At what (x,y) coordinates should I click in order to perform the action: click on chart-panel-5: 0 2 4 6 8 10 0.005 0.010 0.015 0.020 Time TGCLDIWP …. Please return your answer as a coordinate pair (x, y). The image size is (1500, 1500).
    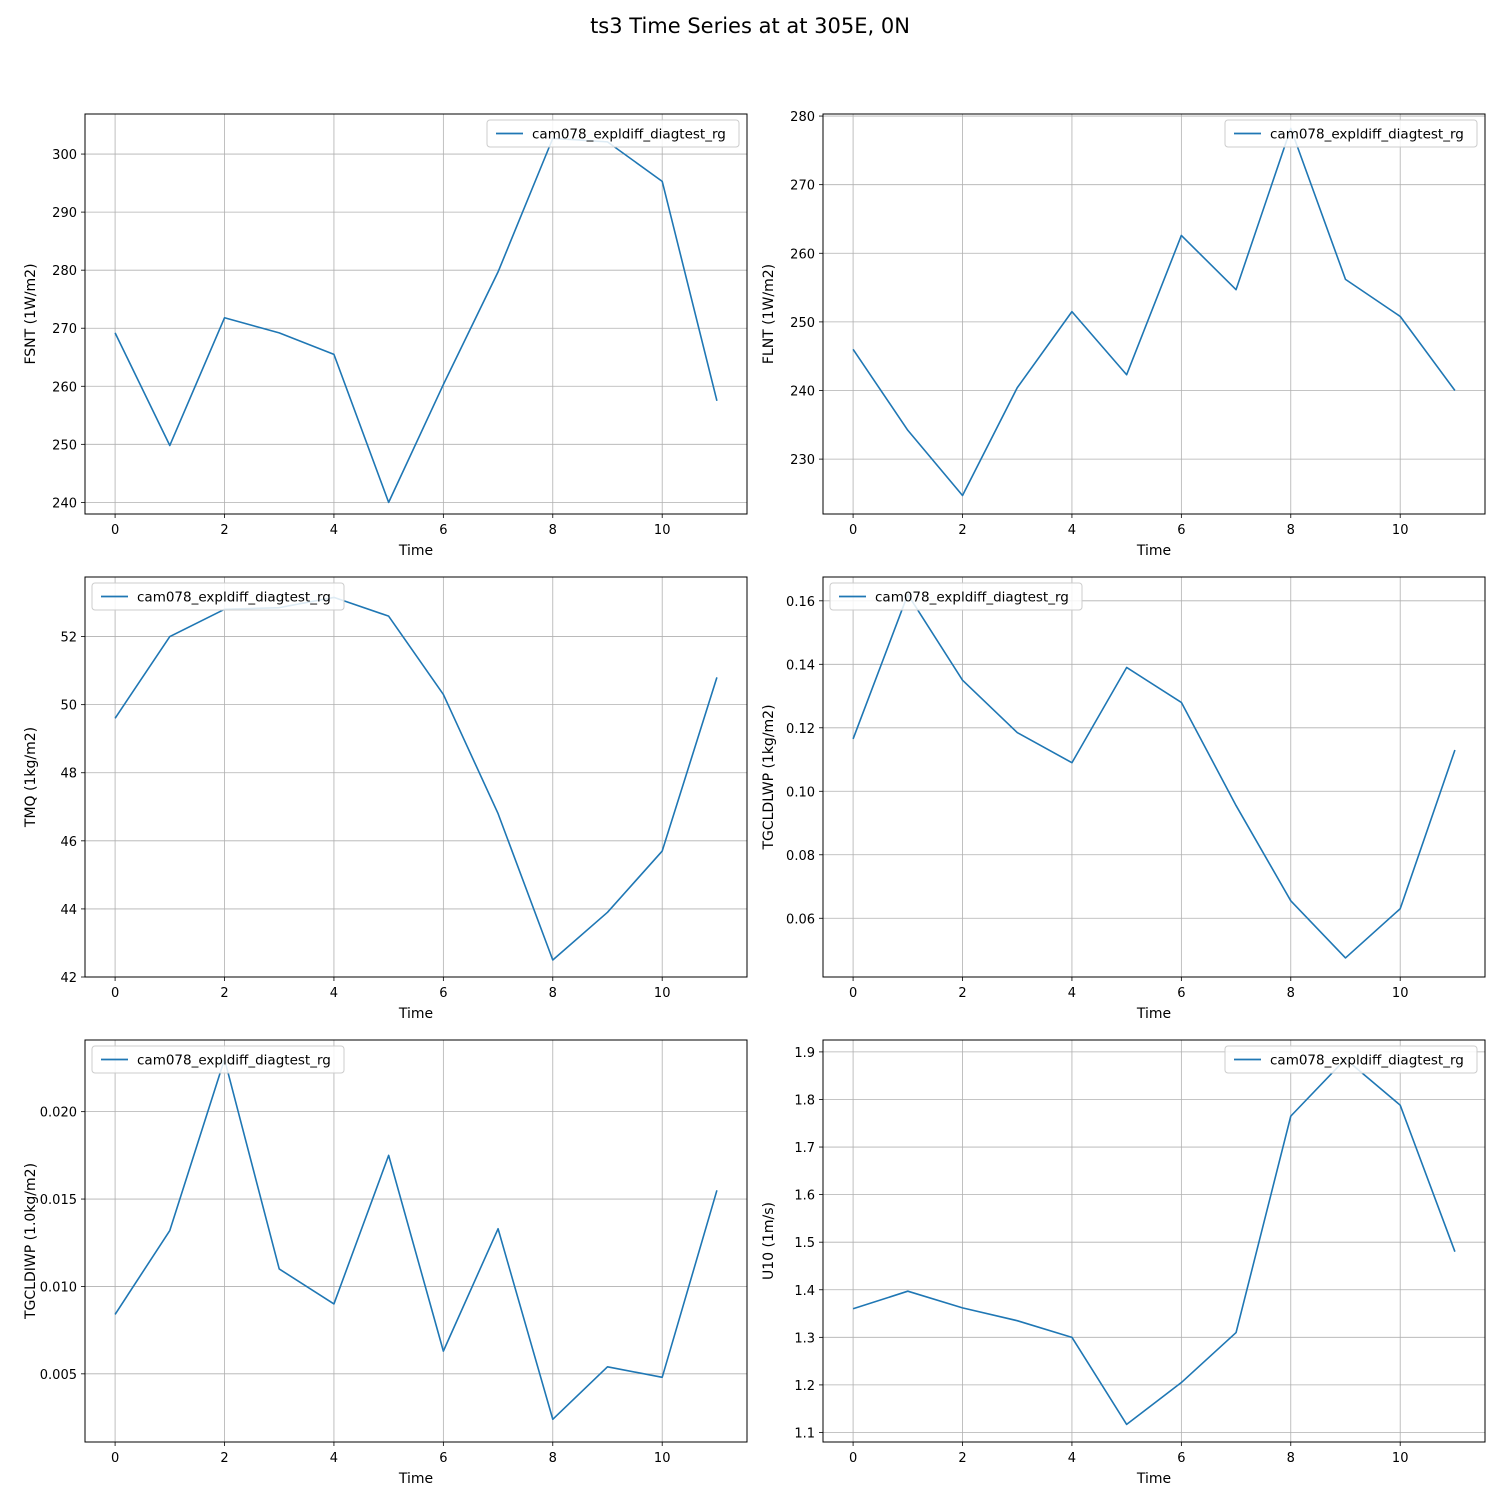
    Looking at the image, I should click on (385, 1263).